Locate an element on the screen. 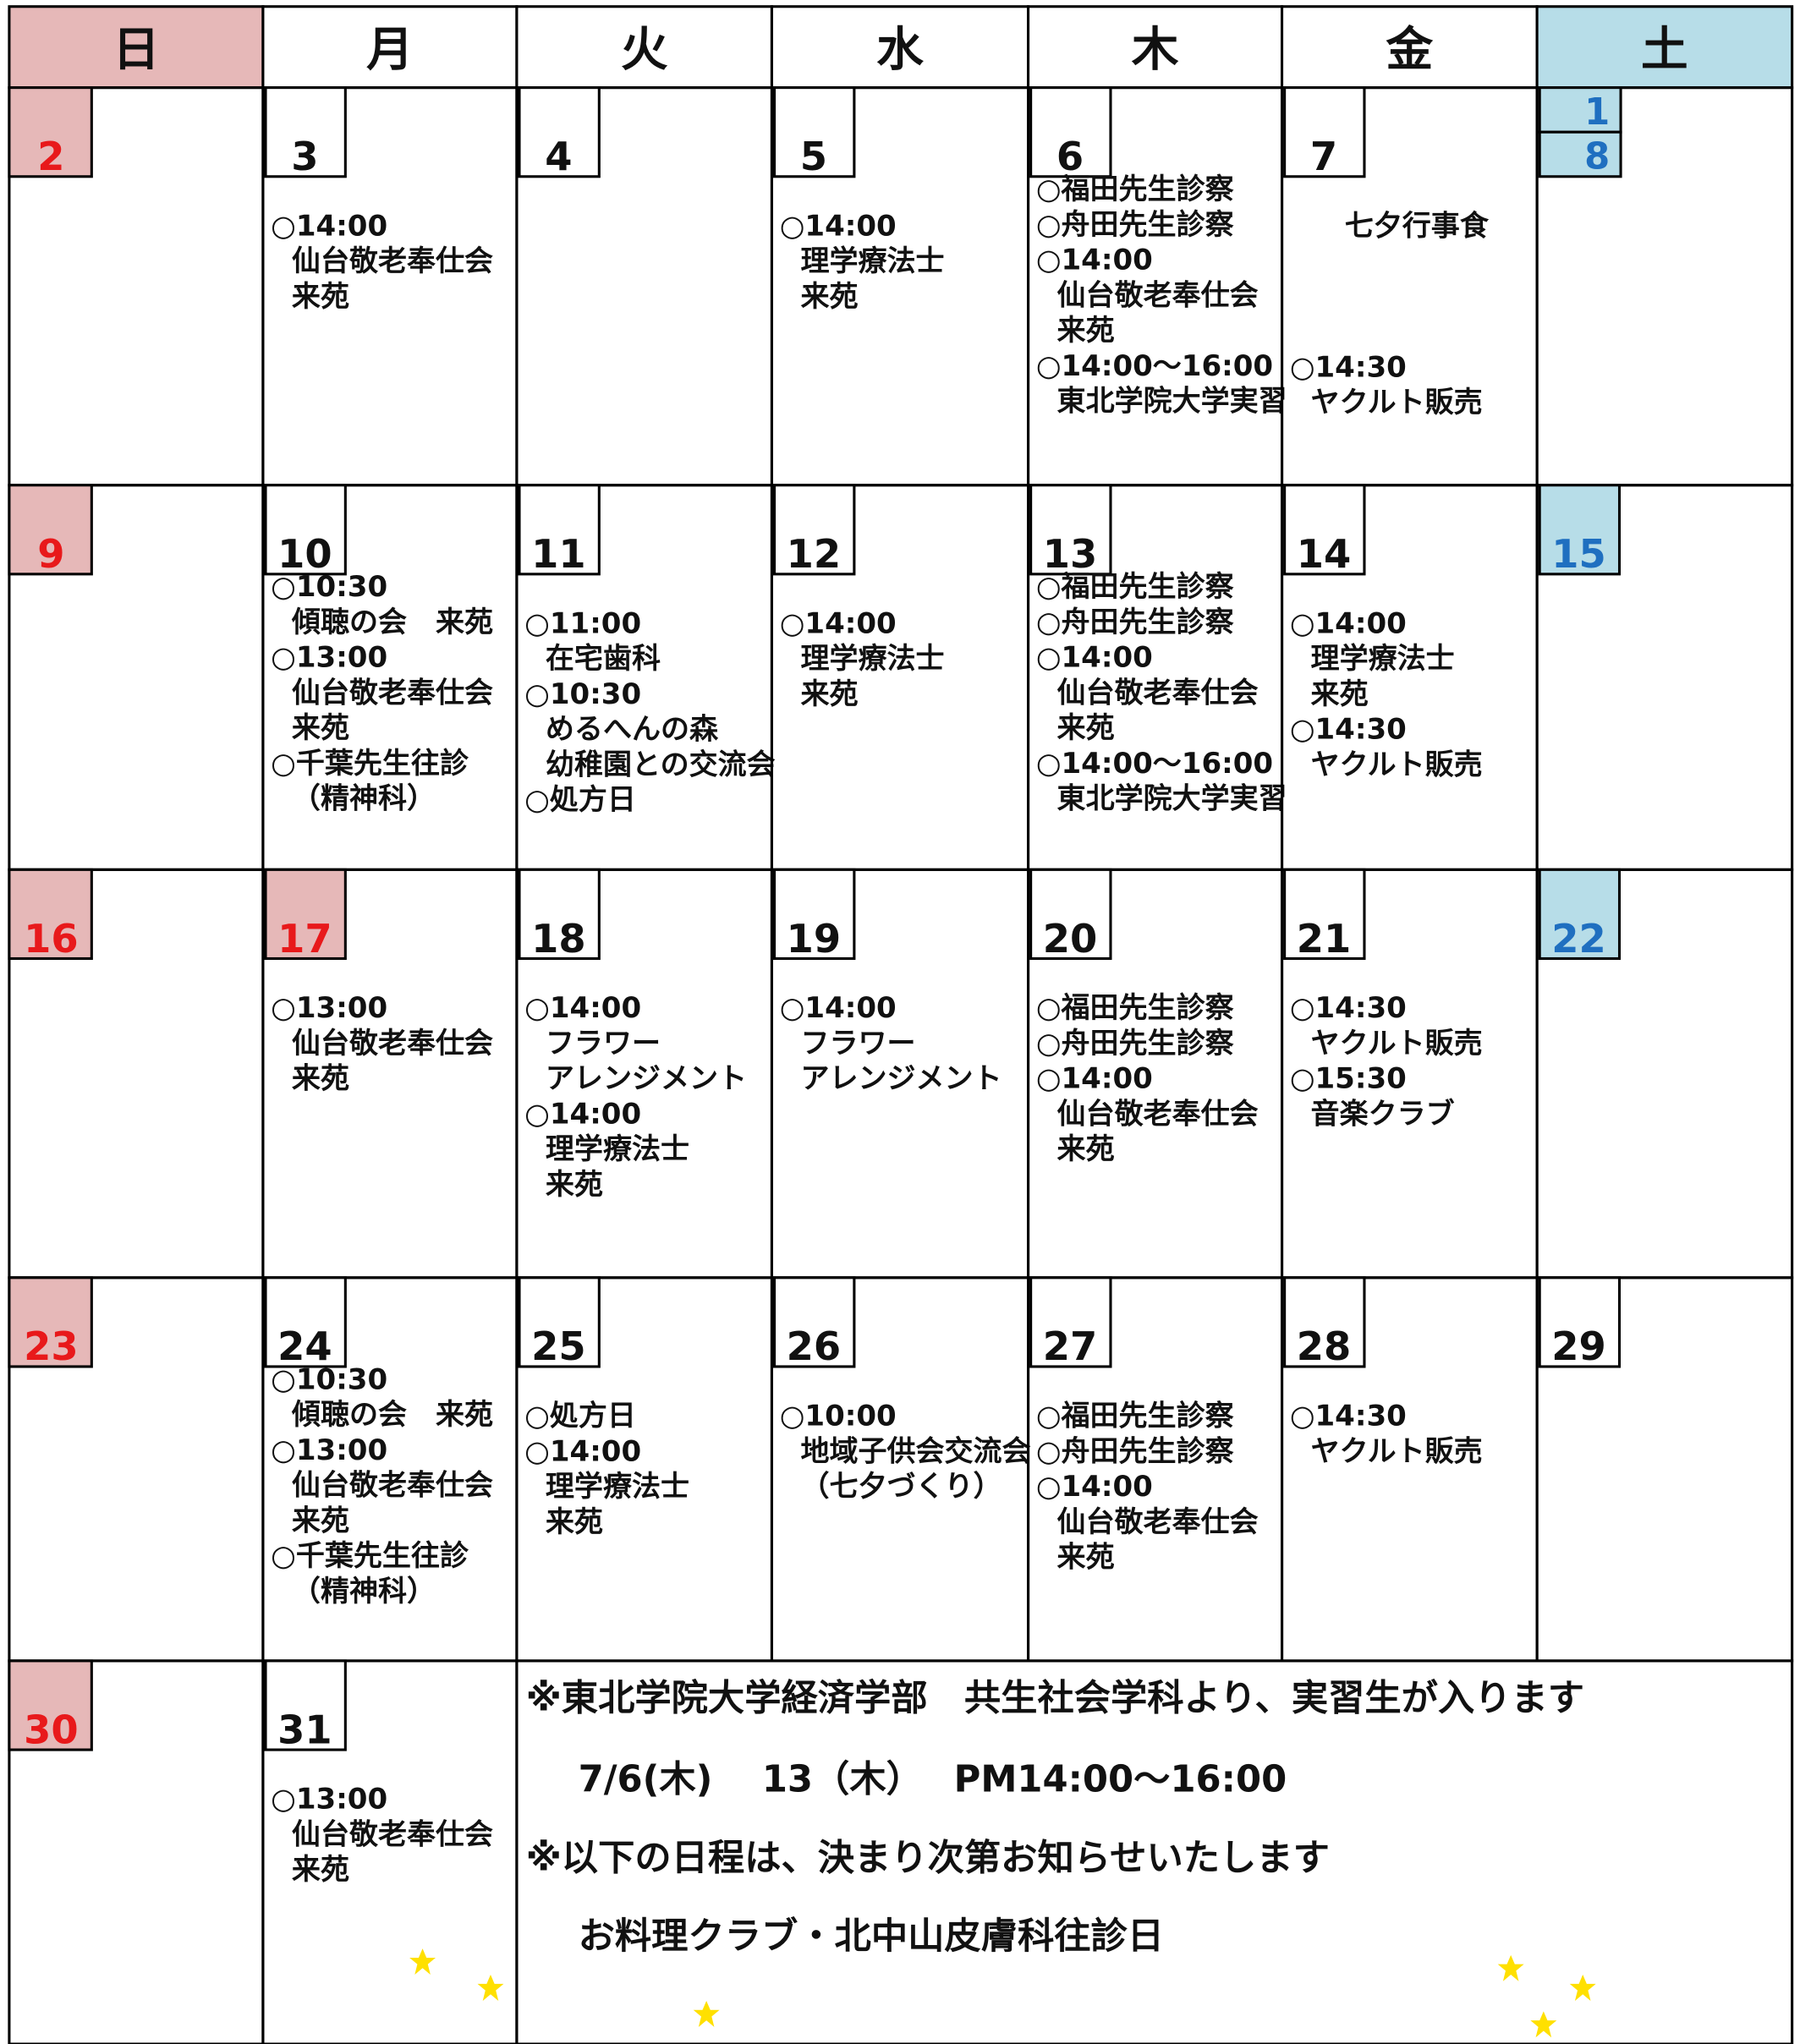 The height and width of the screenshot is (2044, 1800). day-number: 1 is located at coordinates (1597, 112).